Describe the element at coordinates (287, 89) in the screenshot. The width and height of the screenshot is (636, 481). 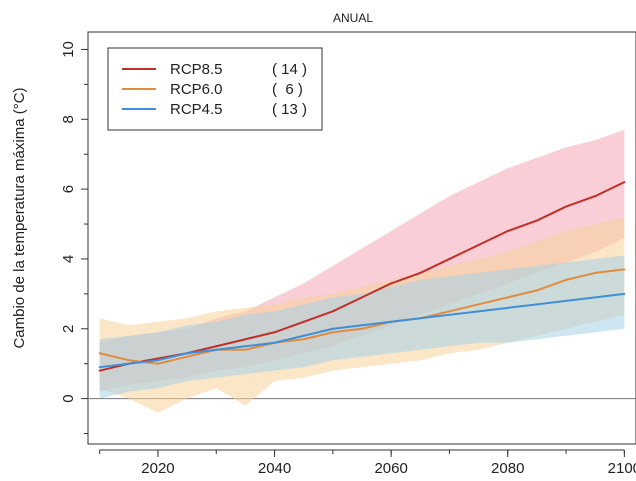
I see `legend-count-rcp60: ( 6 )` at that location.